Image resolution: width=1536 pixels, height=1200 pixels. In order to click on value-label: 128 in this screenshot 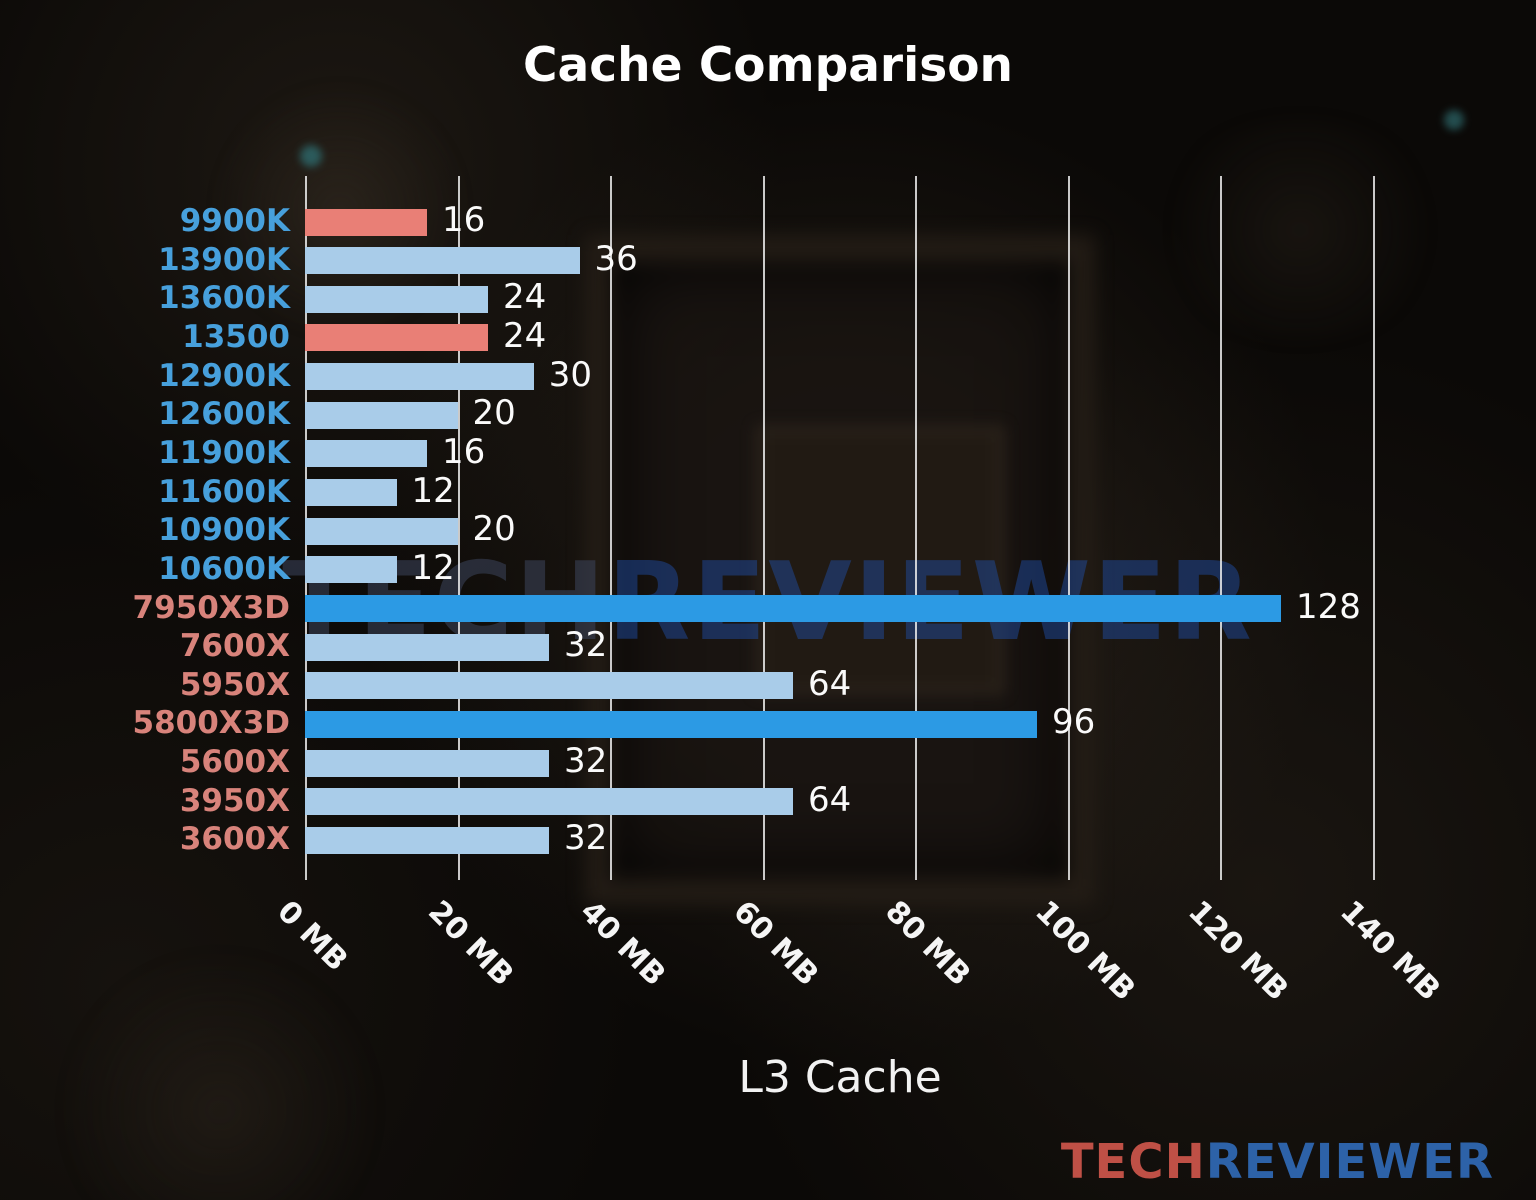, I will do `click(1328, 606)`.